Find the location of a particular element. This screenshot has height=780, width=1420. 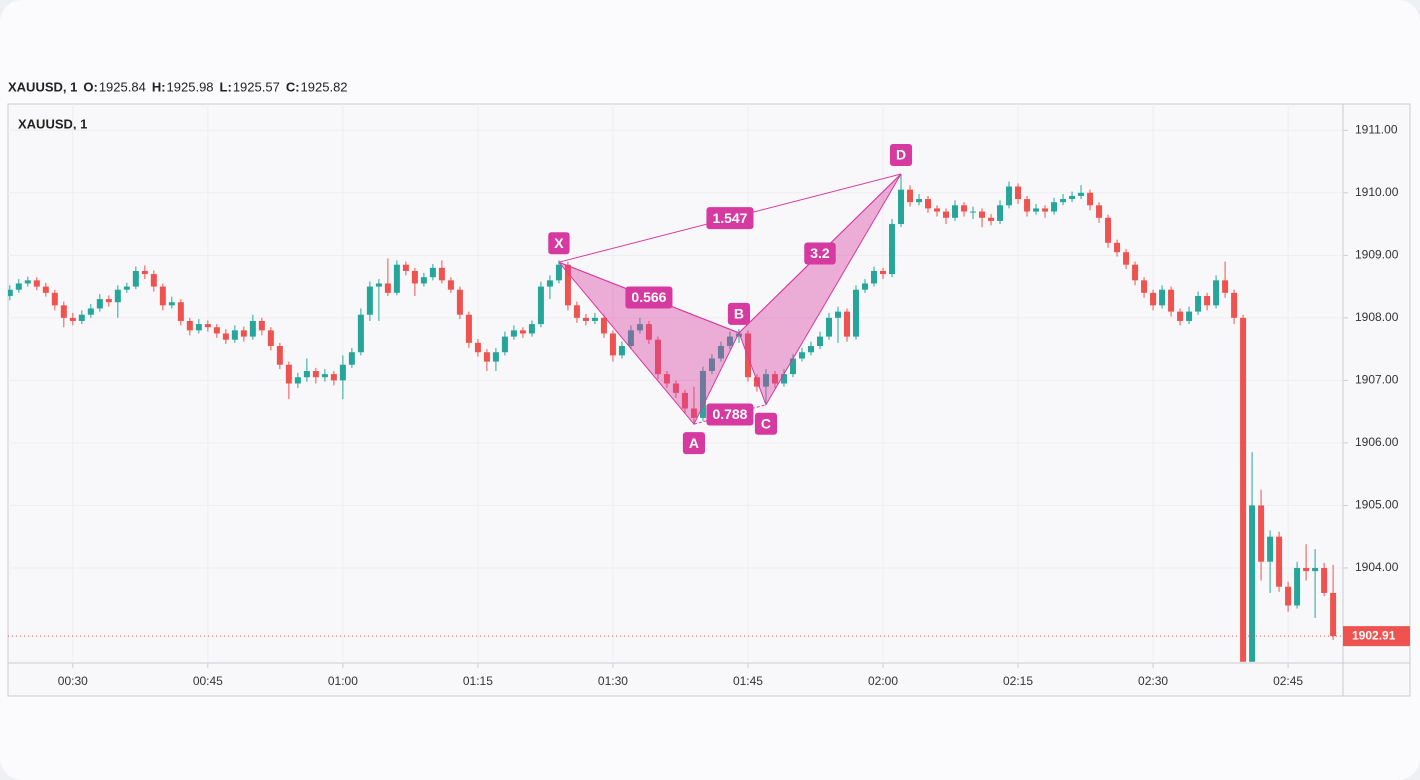

pattern: X A B C D 1.547 0.566 0.788 3.2 is located at coordinates (730, 299).